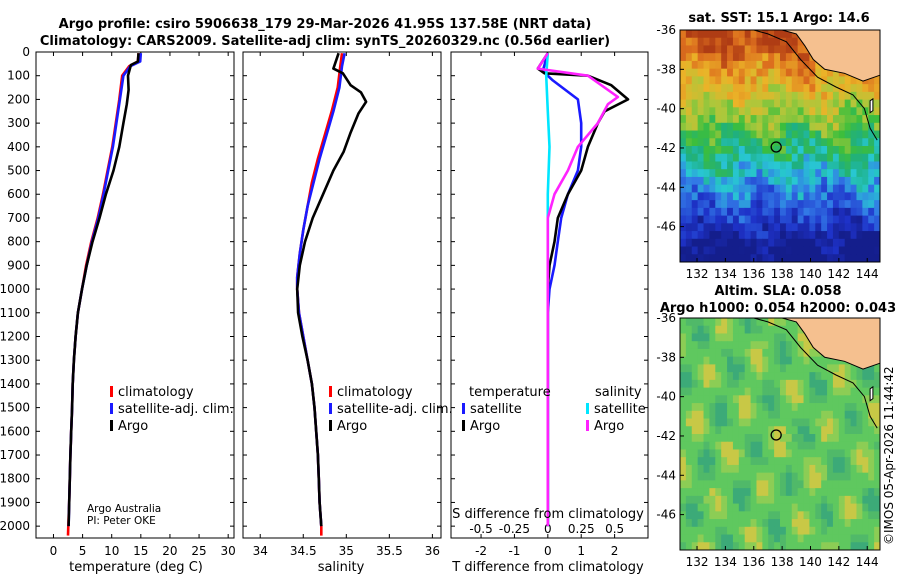 Image resolution: width=900 pixels, height=580 pixels. I want to click on salinity-xlabel: salinity, so click(341, 567).